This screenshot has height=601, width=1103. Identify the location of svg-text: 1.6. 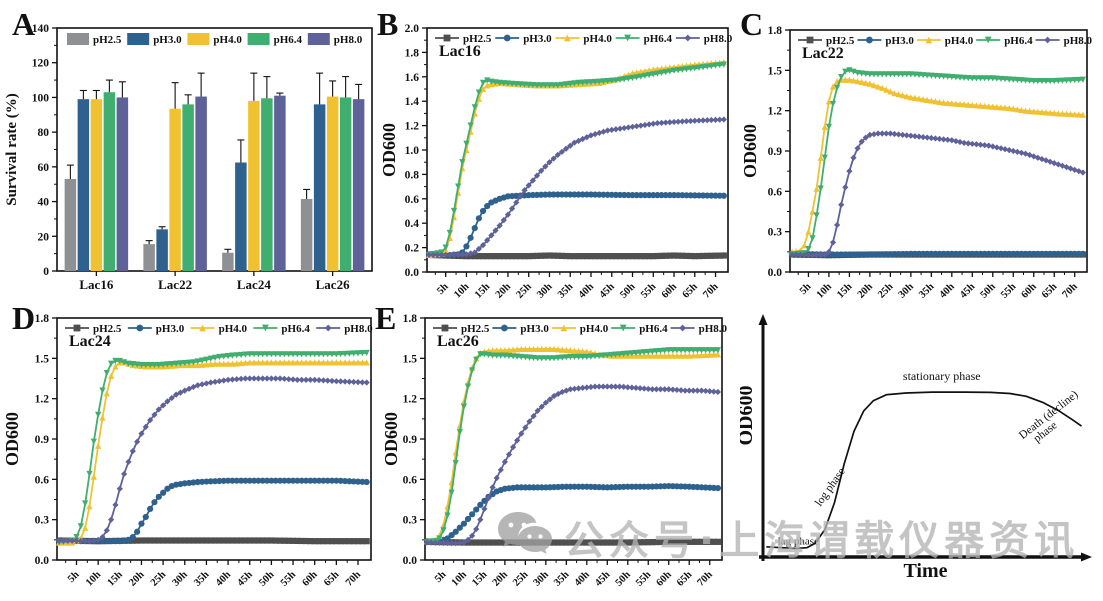
(412, 78).